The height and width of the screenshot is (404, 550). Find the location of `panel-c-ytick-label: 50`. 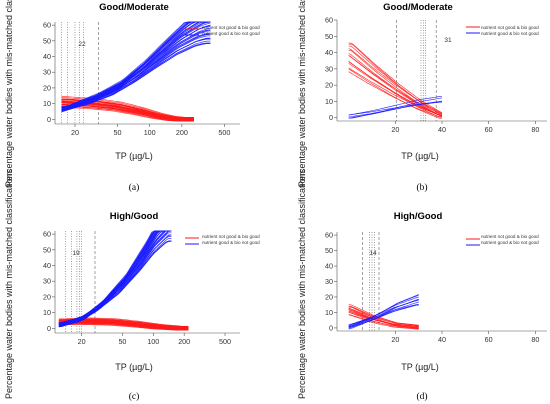

panel-c-ytick-label: 50 is located at coordinates (47, 249).